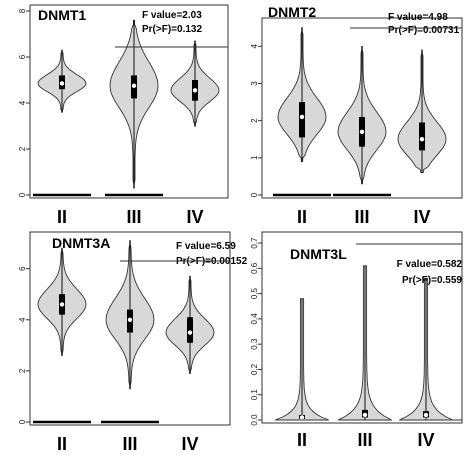 The image size is (474, 455). Describe the element at coordinates (206, 246) in the screenshot. I see `f-value-label: F value=6.59` at that location.